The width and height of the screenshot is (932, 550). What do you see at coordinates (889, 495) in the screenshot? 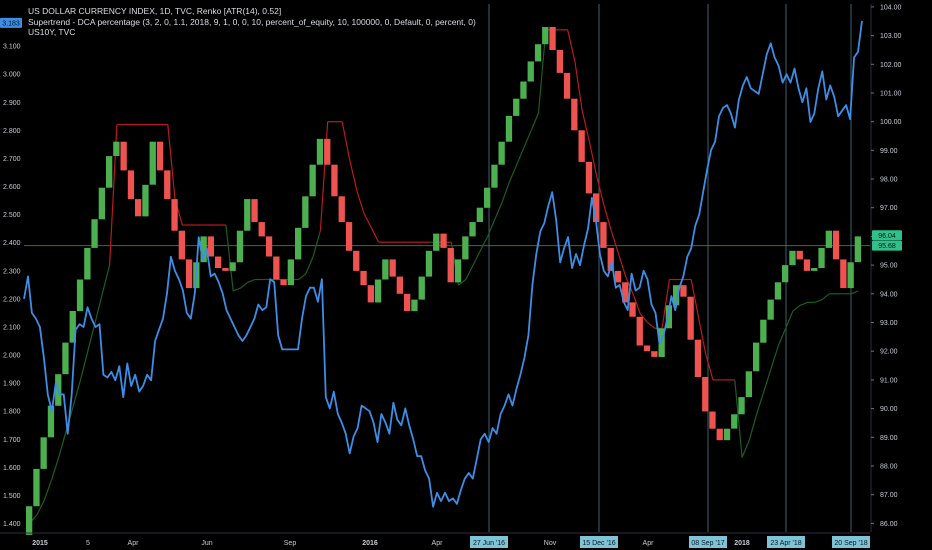
I see `right-tick-label: 87.00` at bounding box center [889, 495].